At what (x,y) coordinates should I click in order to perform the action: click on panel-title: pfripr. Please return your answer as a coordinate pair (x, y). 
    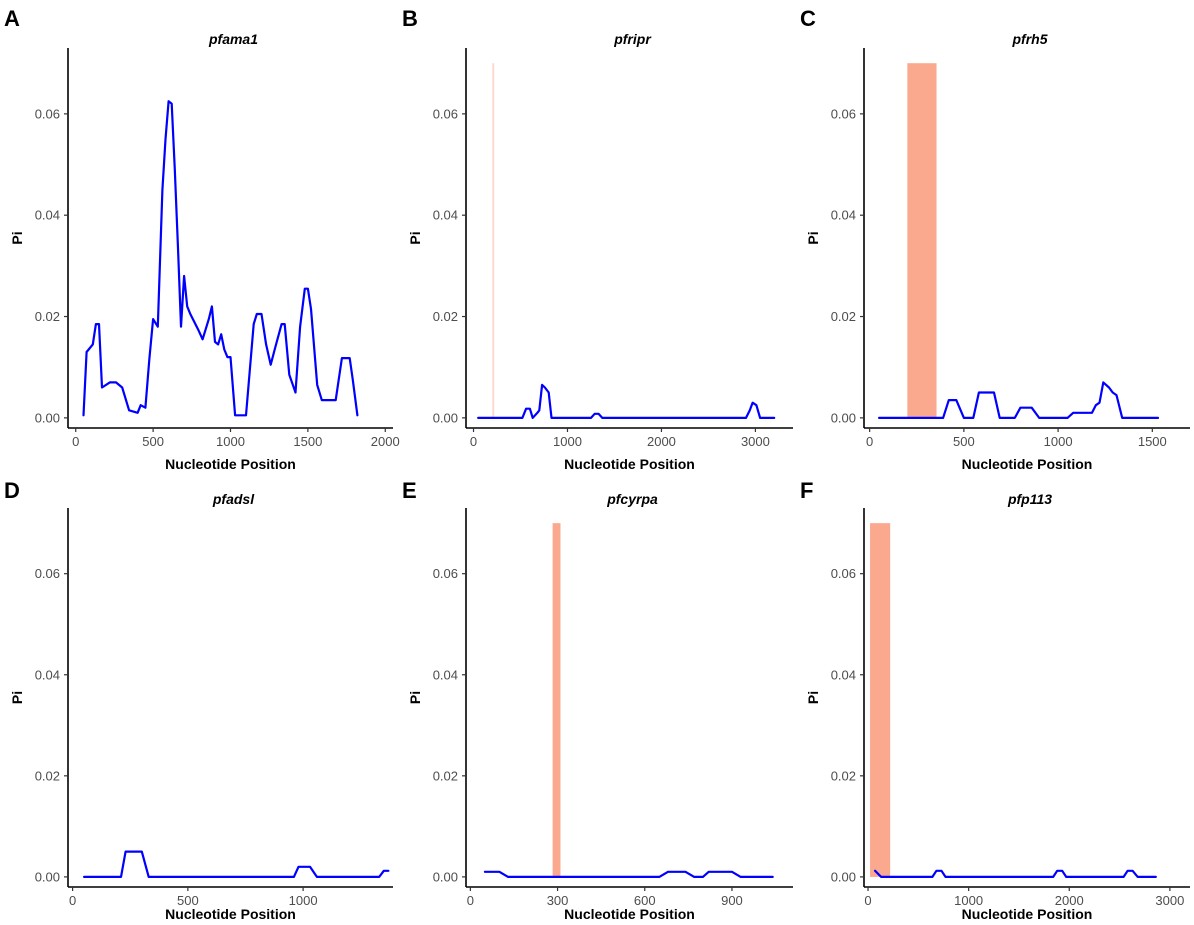
    Looking at the image, I should click on (632, 39).